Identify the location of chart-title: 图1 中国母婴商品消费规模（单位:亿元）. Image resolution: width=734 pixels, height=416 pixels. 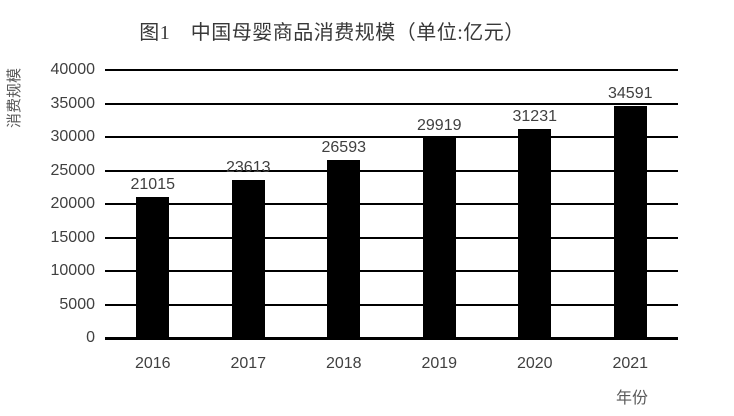
(332, 33).